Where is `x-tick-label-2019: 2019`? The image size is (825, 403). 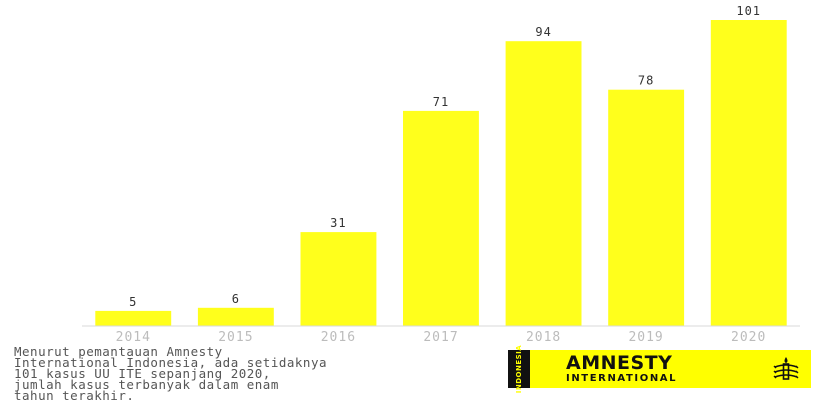
x-tick-label-2019: 2019 is located at coordinates (645, 337).